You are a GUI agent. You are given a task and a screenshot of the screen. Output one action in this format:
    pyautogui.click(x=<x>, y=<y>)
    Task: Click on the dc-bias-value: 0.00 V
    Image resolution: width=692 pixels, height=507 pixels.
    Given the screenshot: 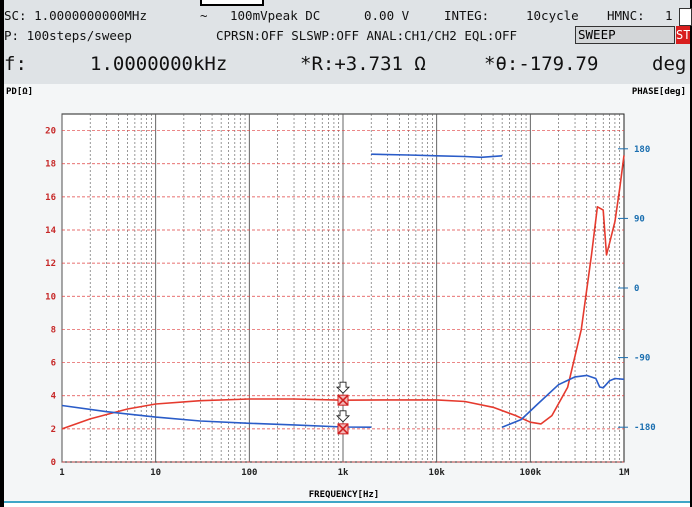 What is the action you would take?
    pyautogui.click(x=387, y=15)
    